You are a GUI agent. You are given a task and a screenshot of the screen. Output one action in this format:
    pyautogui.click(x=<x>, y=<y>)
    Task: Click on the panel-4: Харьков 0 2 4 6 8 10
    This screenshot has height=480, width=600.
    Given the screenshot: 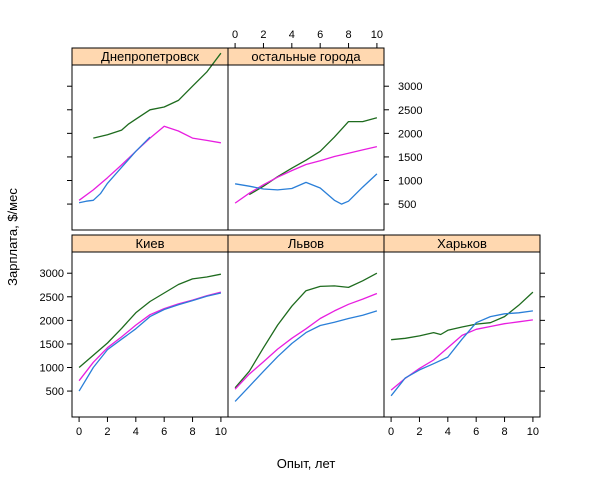 What is the action you would take?
    pyautogui.click(x=464, y=336)
    